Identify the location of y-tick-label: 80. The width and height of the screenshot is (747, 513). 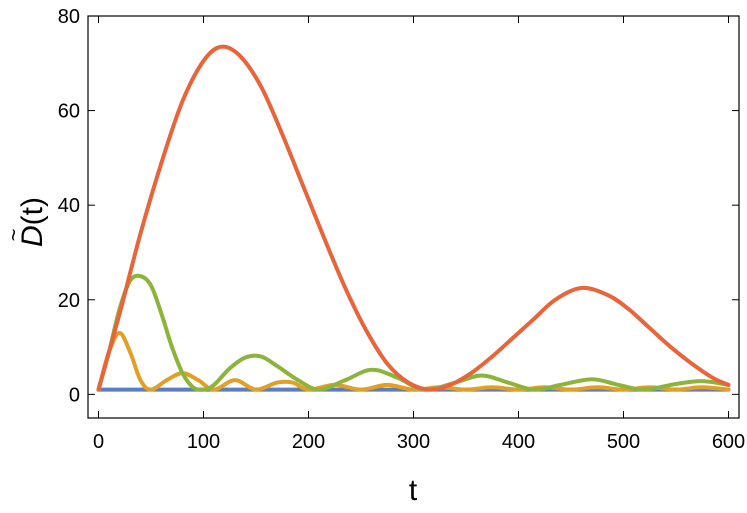
(69, 17).